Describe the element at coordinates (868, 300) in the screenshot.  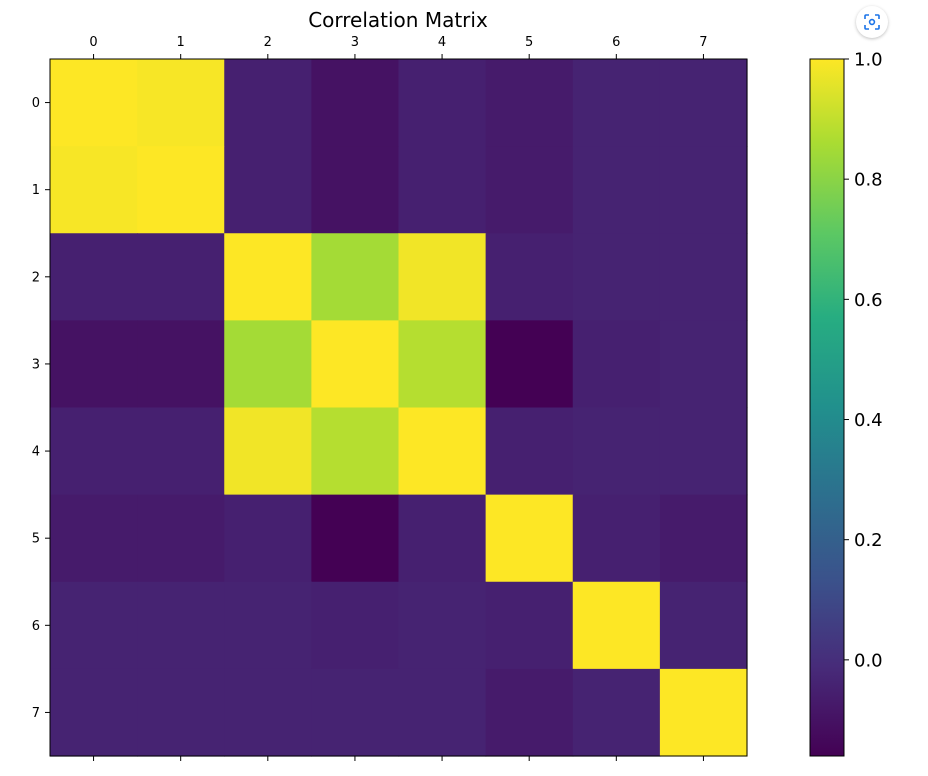
I see `colorbar-tick-label-3: 0.6` at that location.